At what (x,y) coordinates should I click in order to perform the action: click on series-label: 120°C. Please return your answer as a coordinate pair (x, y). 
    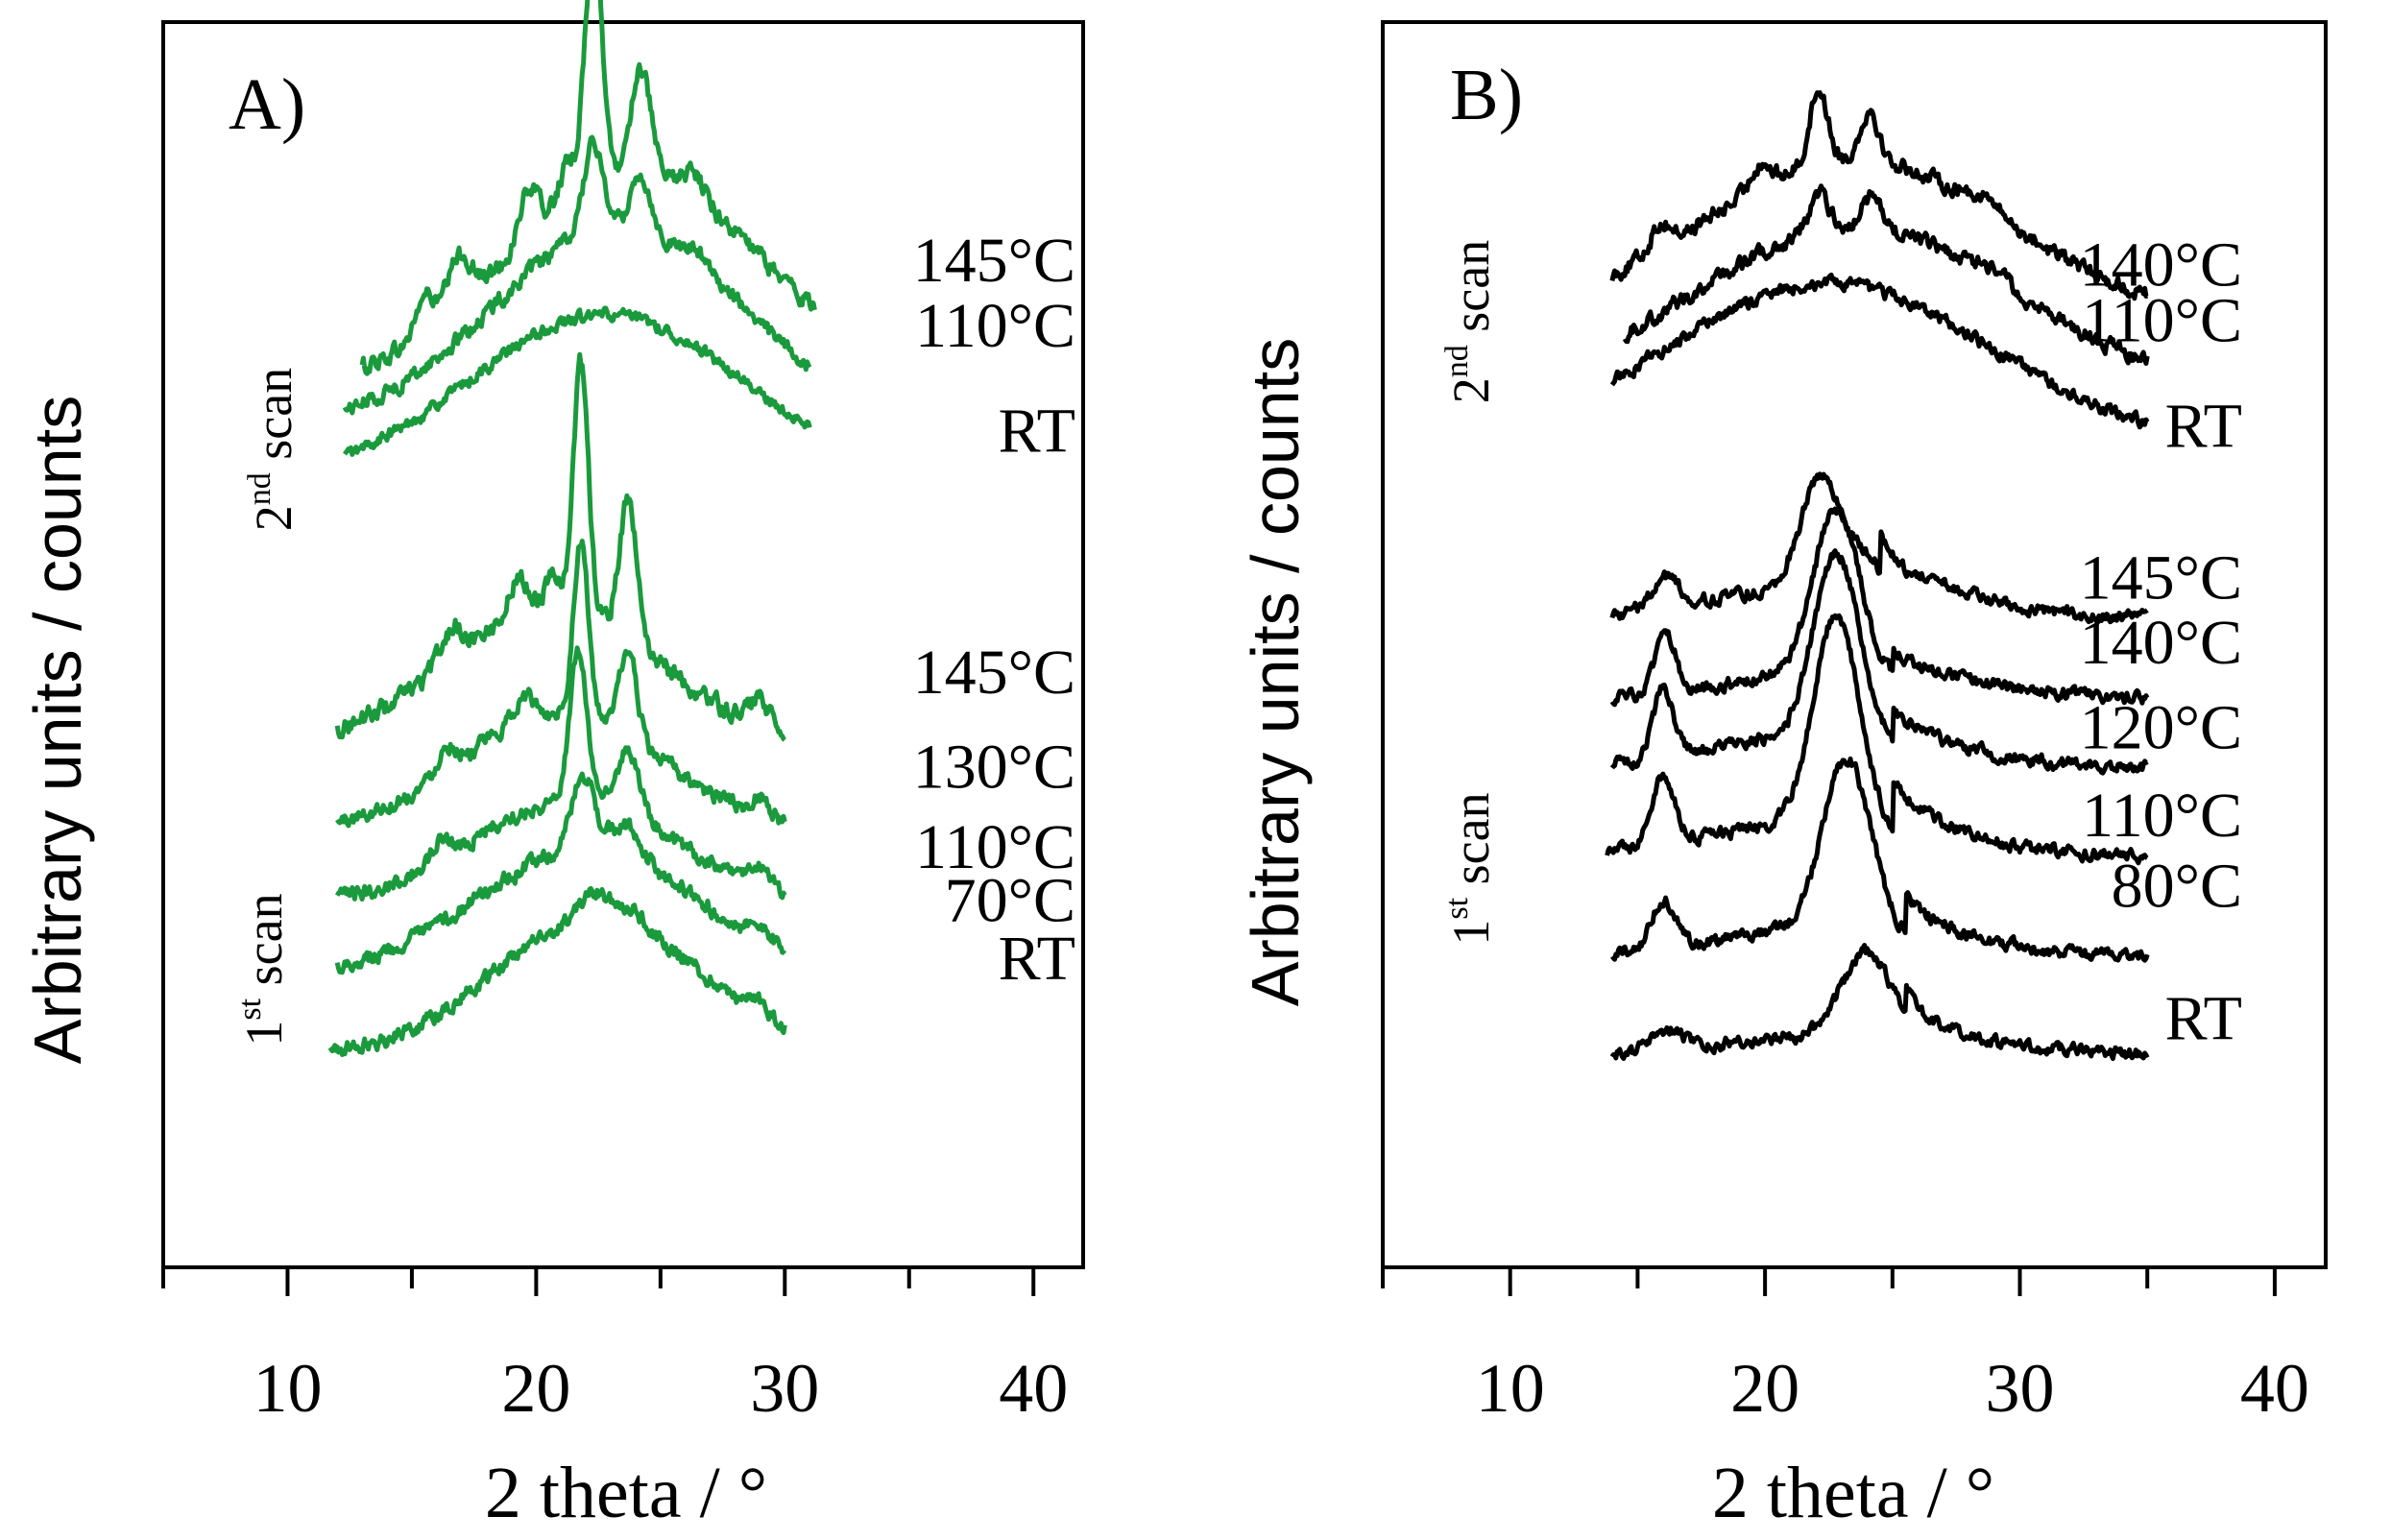
    Looking at the image, I should click on (2161, 727).